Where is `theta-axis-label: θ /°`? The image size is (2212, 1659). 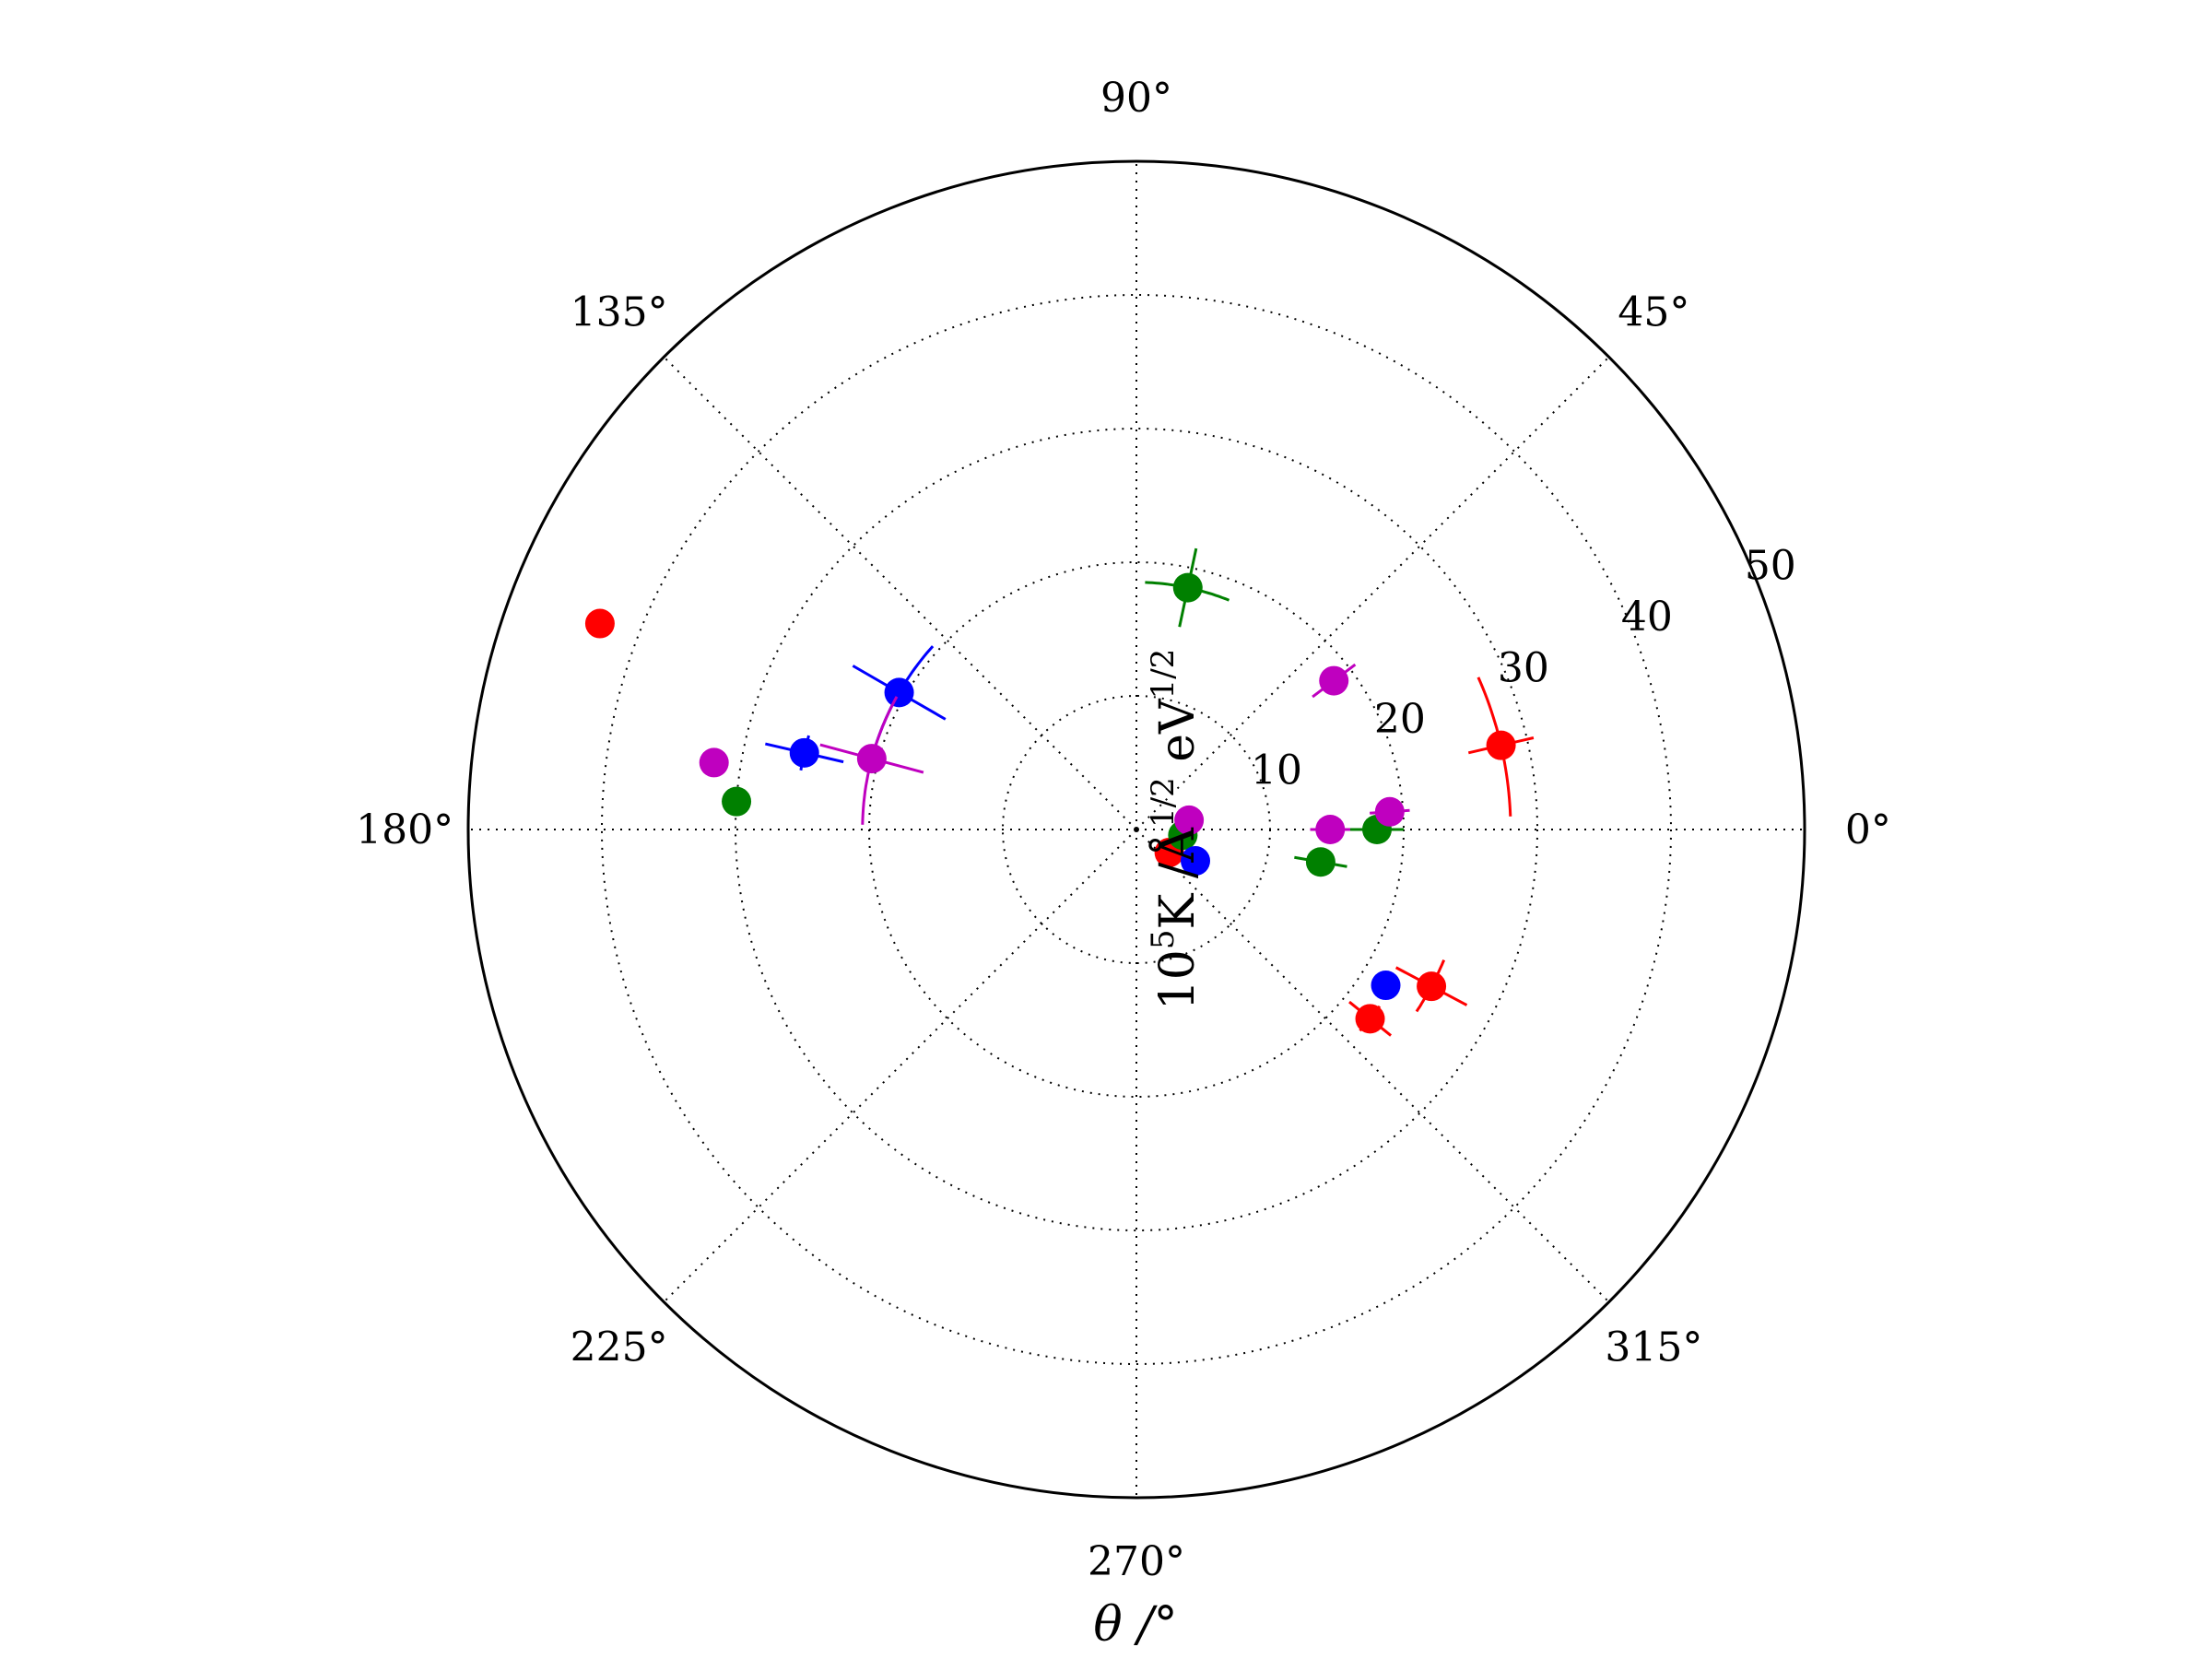
theta-axis-label: θ /° is located at coordinates (1135, 1625).